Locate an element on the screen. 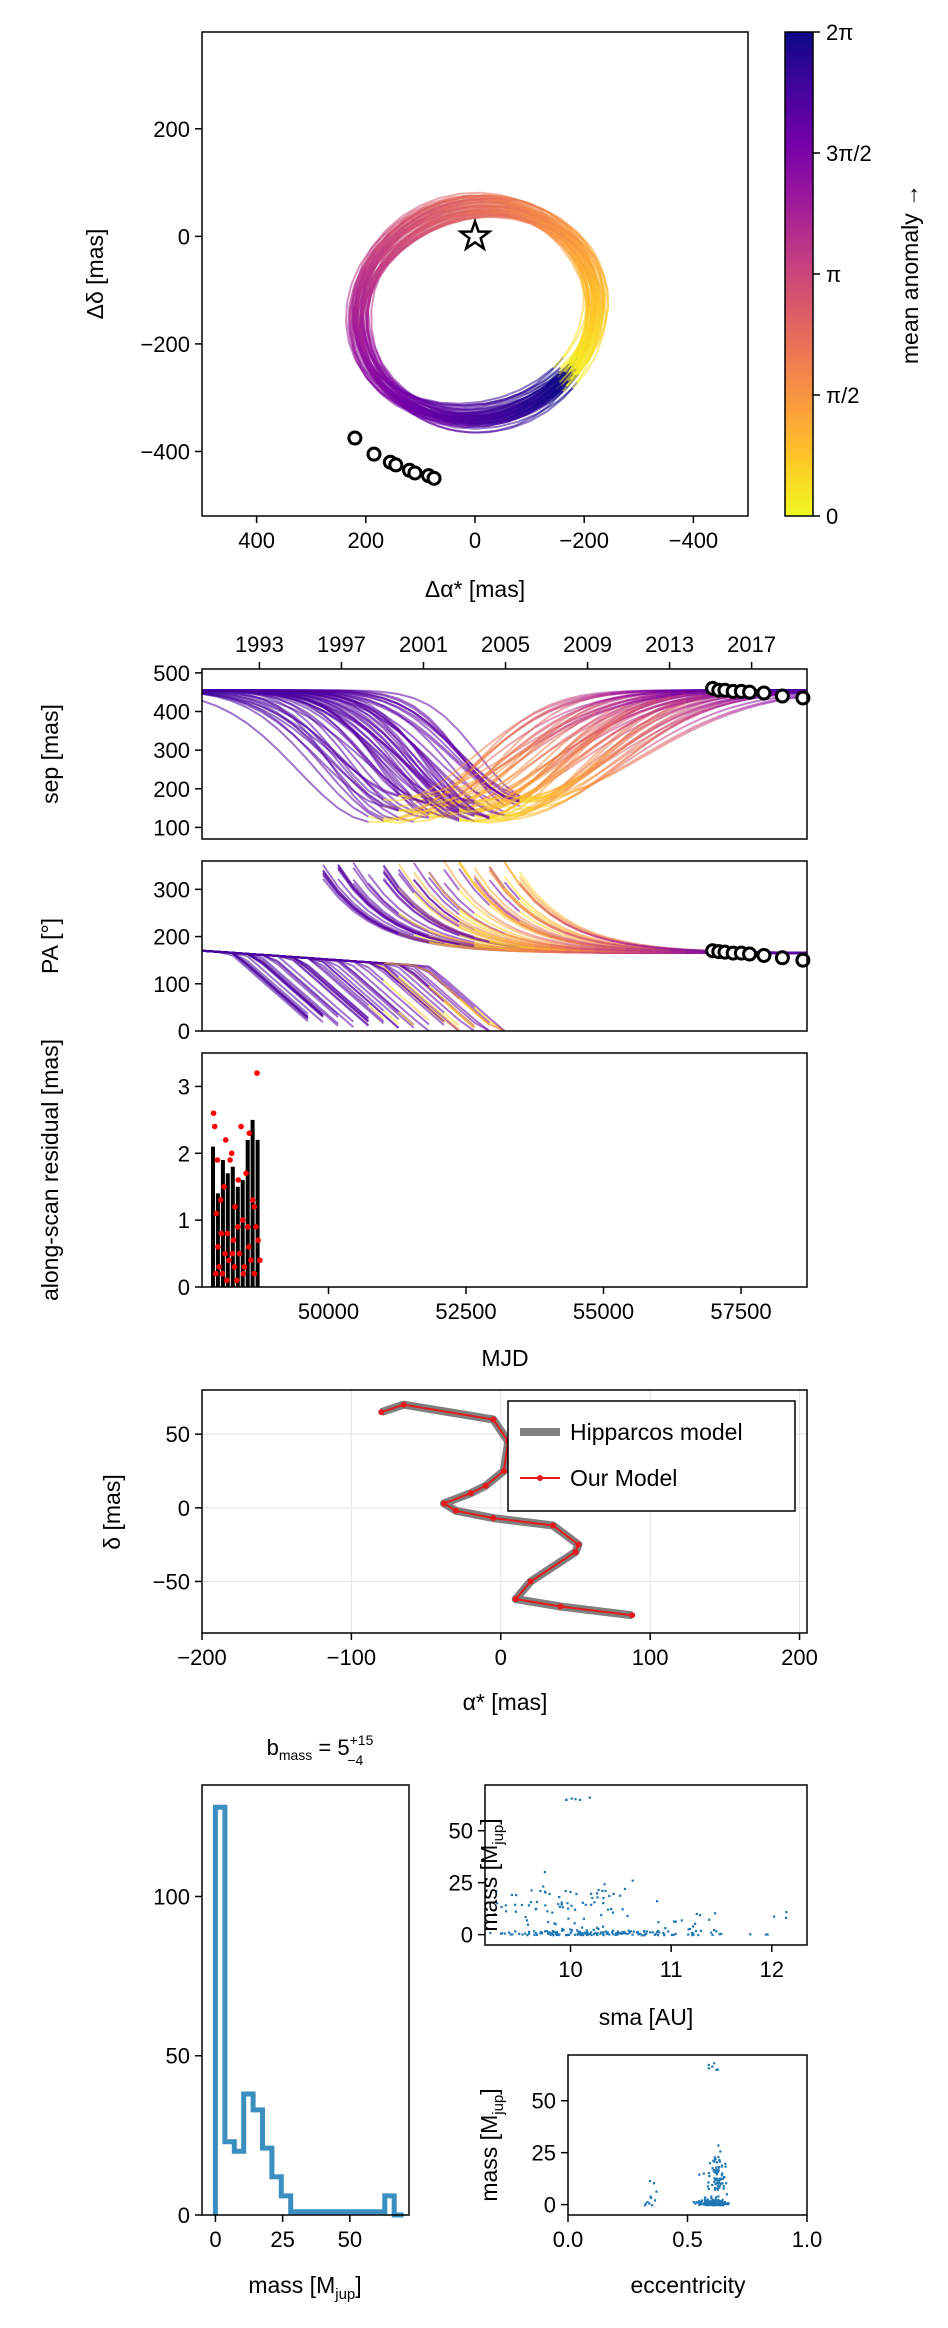 This screenshot has height=2328, width=948. observation-point is located at coordinates (396, 465).